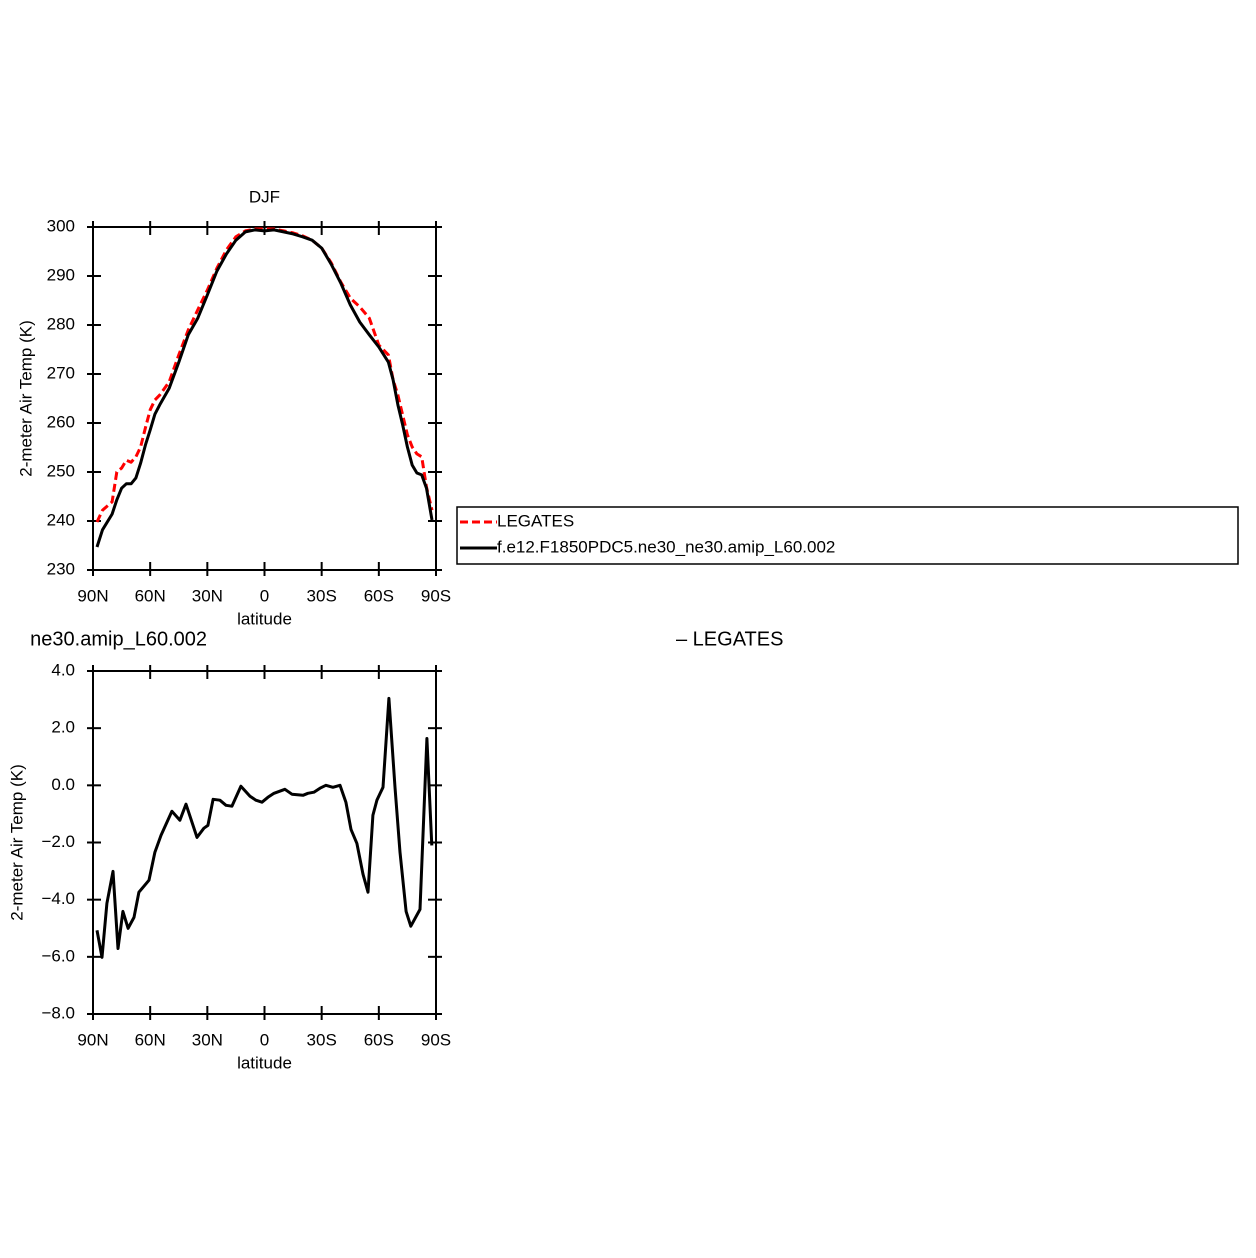 The height and width of the screenshot is (1258, 1256). Describe the element at coordinates (535, 520) in the screenshot. I see `legend-label: LEGATES` at that location.